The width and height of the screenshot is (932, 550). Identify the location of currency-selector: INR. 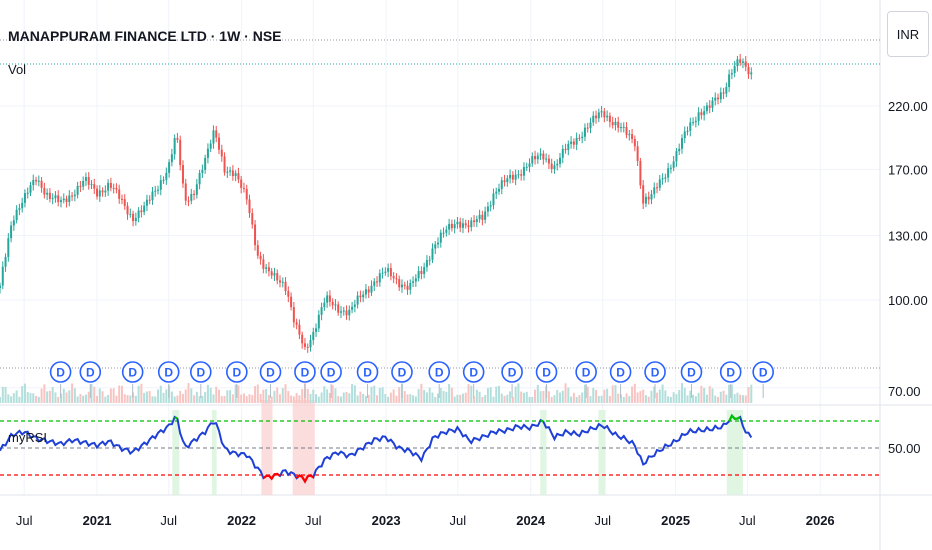
(908, 34).